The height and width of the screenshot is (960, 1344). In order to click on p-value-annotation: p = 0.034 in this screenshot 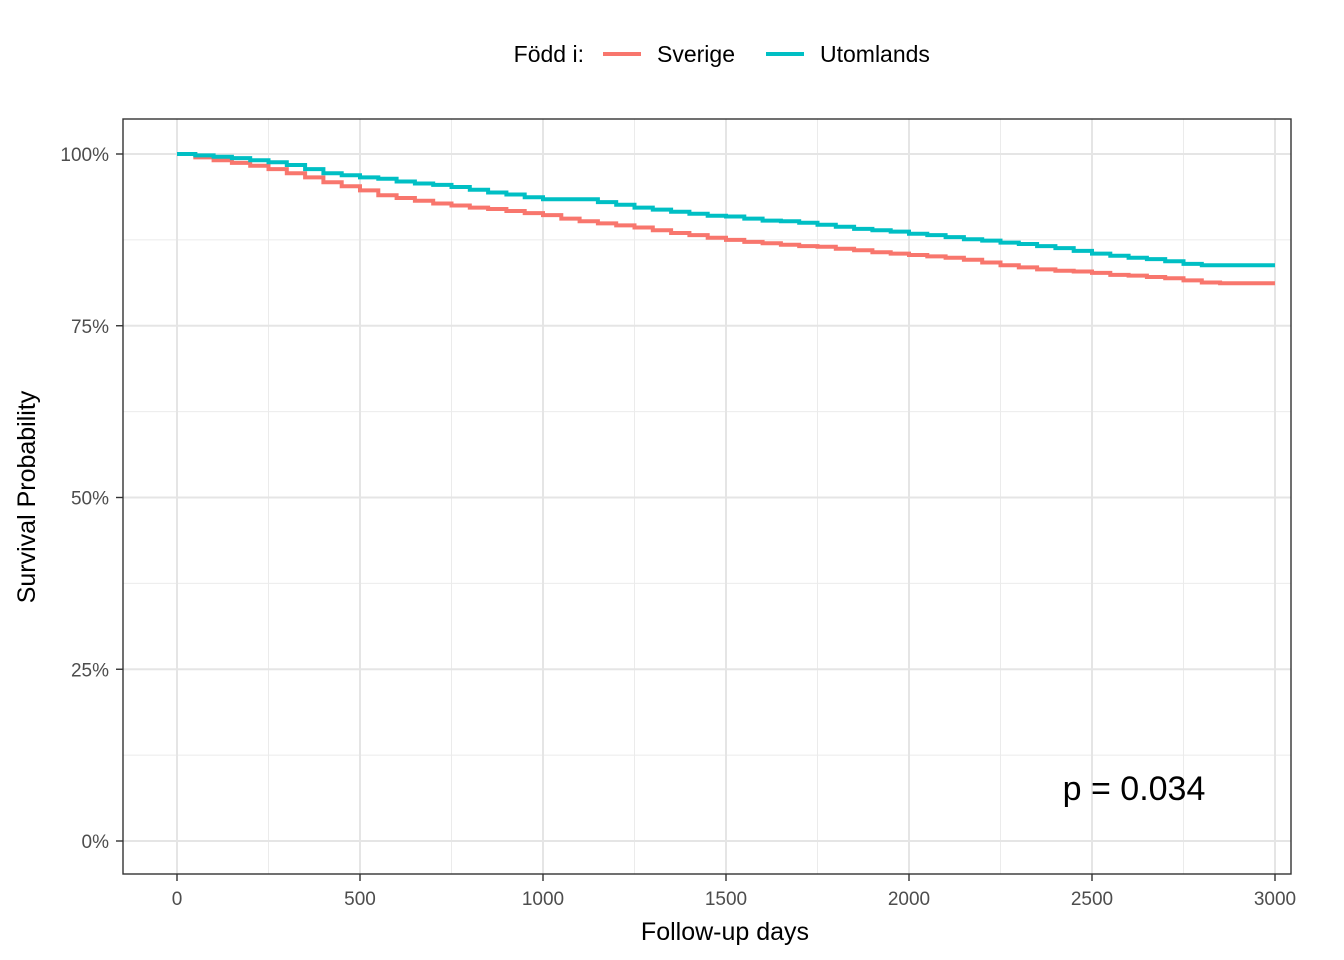, I will do `click(1134, 789)`.